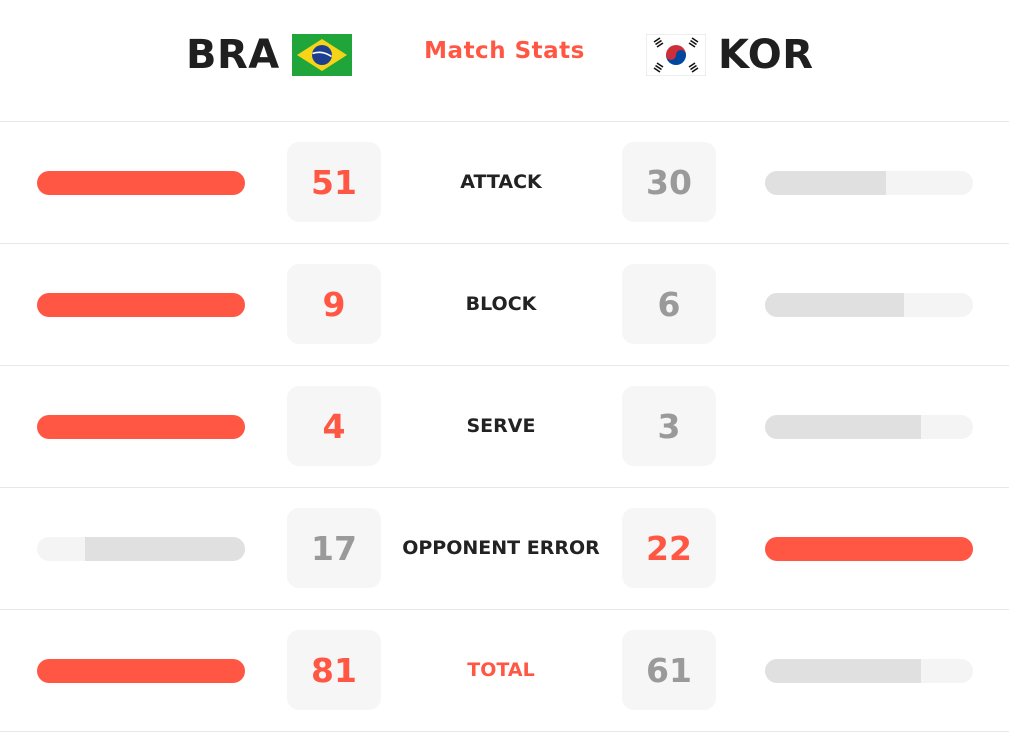 This screenshot has width=1009, height=735. I want to click on page-title: Match Stats, so click(504, 51).